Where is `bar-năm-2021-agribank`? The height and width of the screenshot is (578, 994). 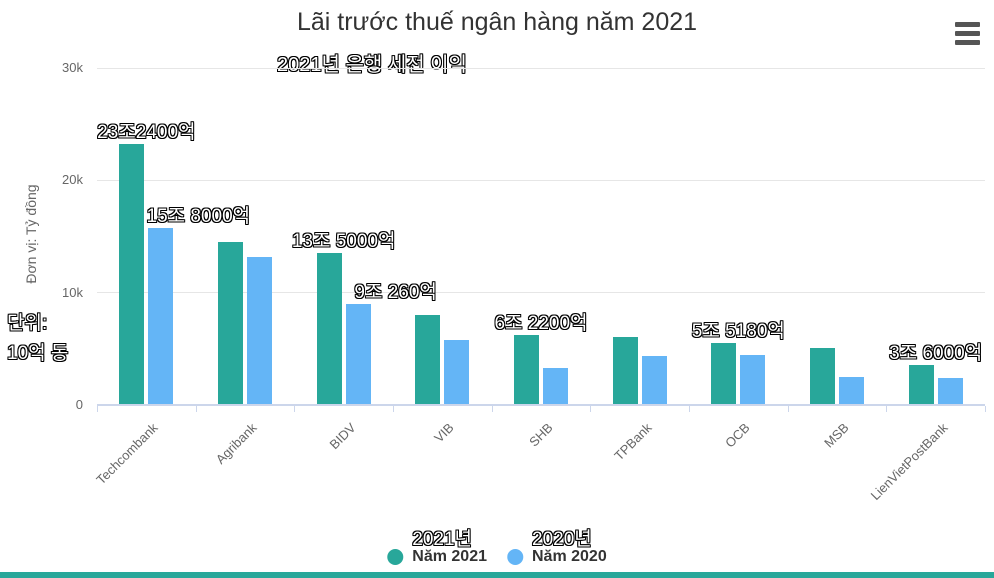 bar-năm-2021-agribank is located at coordinates (230, 323).